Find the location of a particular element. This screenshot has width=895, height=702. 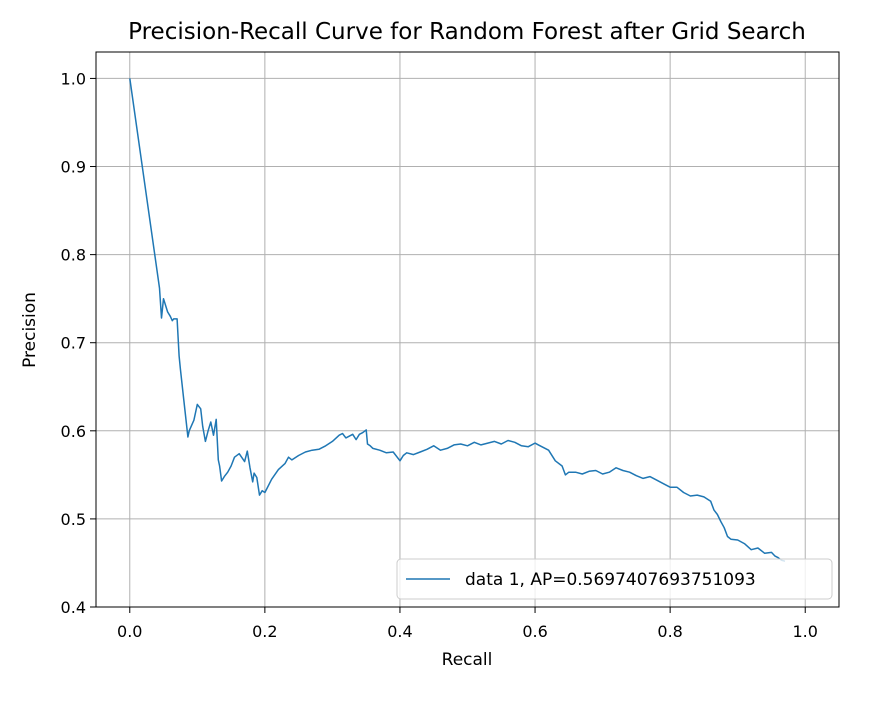

y-tick-label: 0.7 is located at coordinates (73, 343).